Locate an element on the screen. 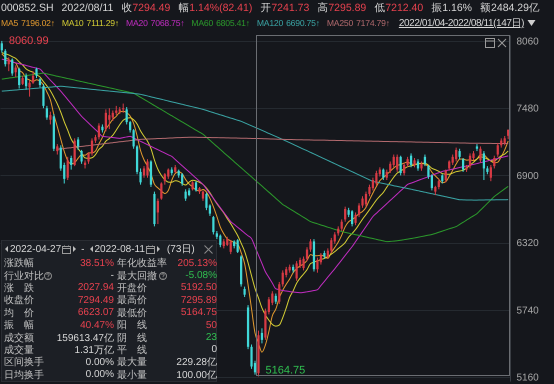 This screenshot has width=554, height=384. annotation: 2022-04-27 is located at coordinates (36, 249).